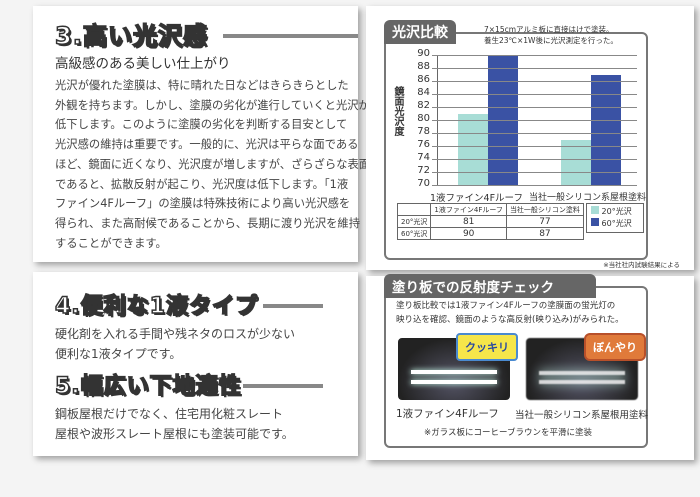 The width and height of the screenshot is (700, 497). What do you see at coordinates (175, 344) in the screenshot?
I see `section4-body: 硬化剤を入れる手間や残ネタのロスが少ない 便利な1液タイプです。` at bounding box center [175, 344].